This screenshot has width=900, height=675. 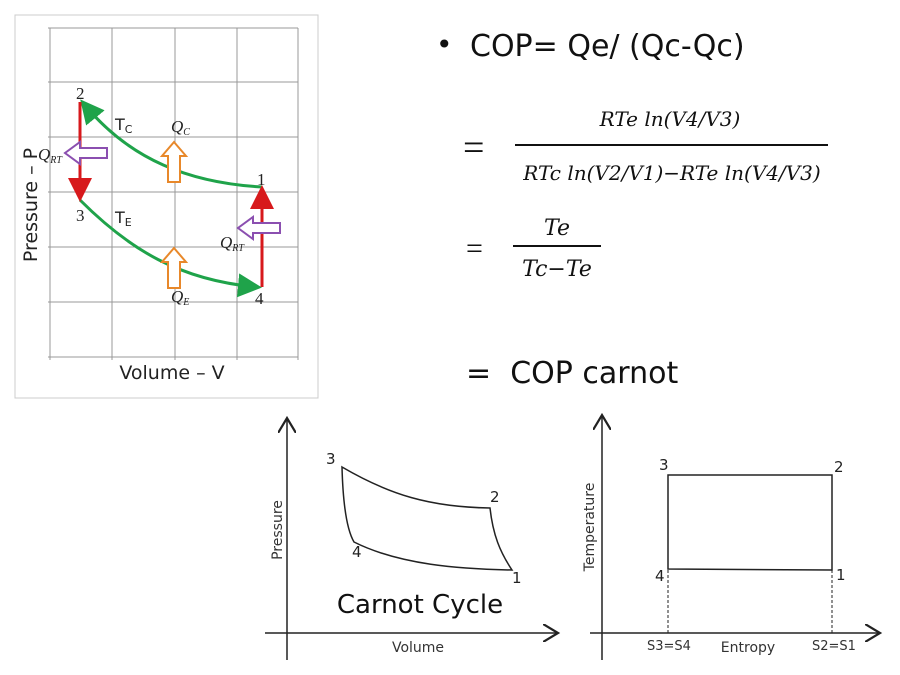 What do you see at coordinates (557, 269) in the screenshot?
I see `fraction-denominator: Tc−Te` at bounding box center [557, 269].